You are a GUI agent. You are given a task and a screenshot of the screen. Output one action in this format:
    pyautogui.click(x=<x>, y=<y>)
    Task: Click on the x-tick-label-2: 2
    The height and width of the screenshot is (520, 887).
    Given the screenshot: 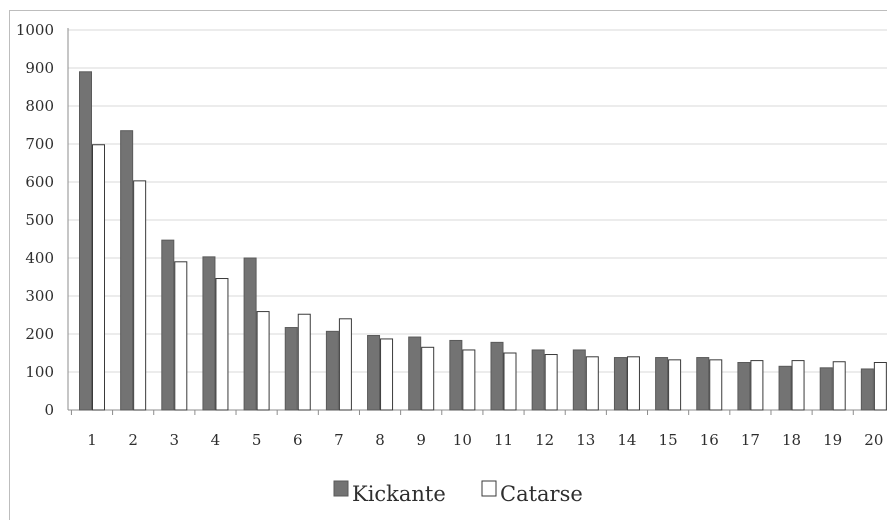 What is the action you would take?
    pyautogui.click(x=133, y=440)
    